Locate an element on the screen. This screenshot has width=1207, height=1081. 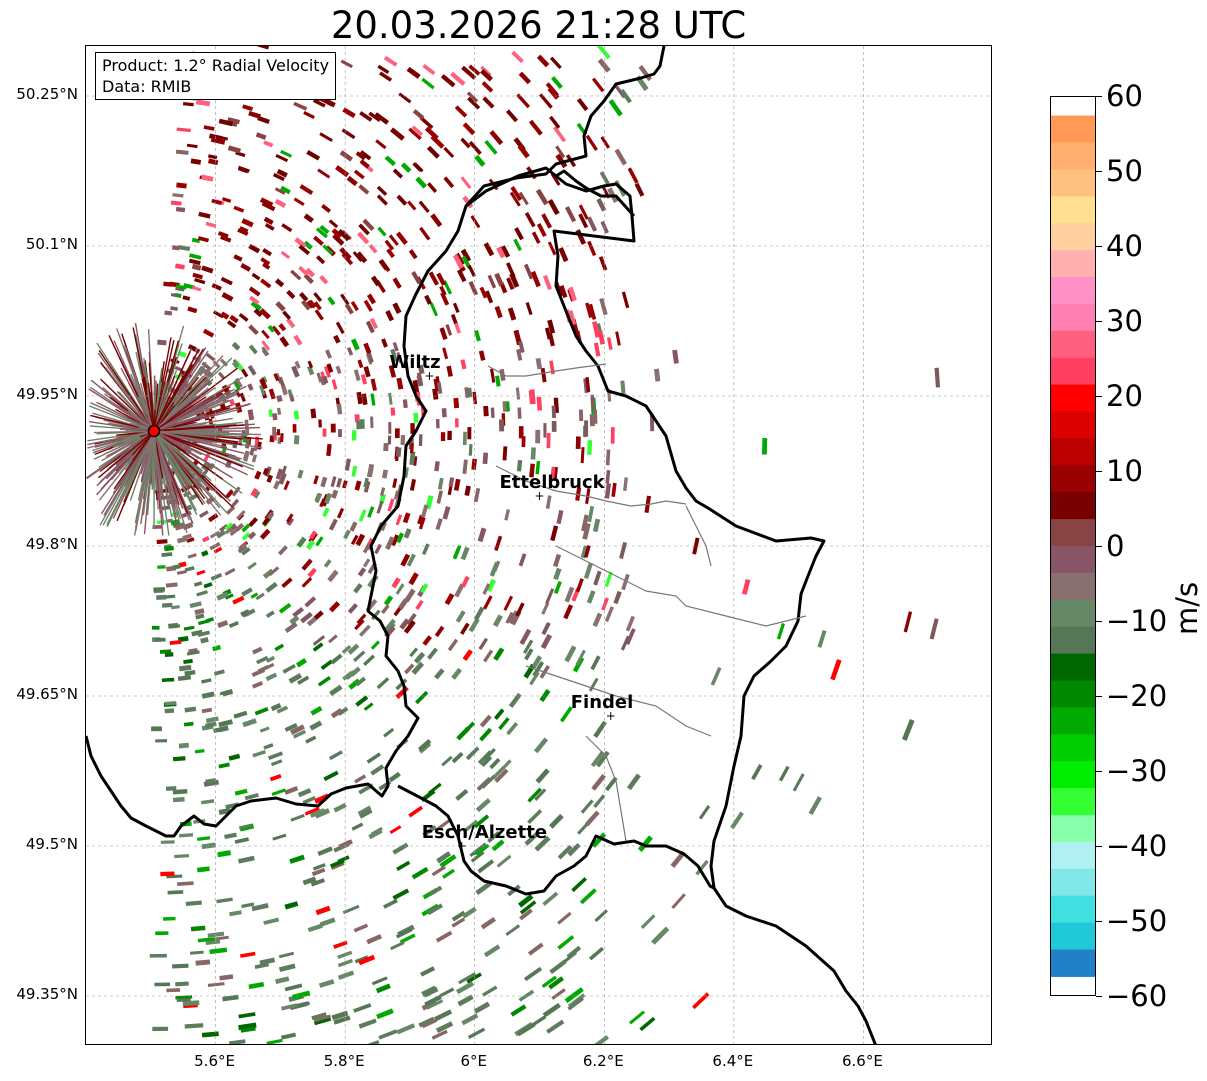
colorbar-tick-label: 0 is located at coordinates (1115, 546).